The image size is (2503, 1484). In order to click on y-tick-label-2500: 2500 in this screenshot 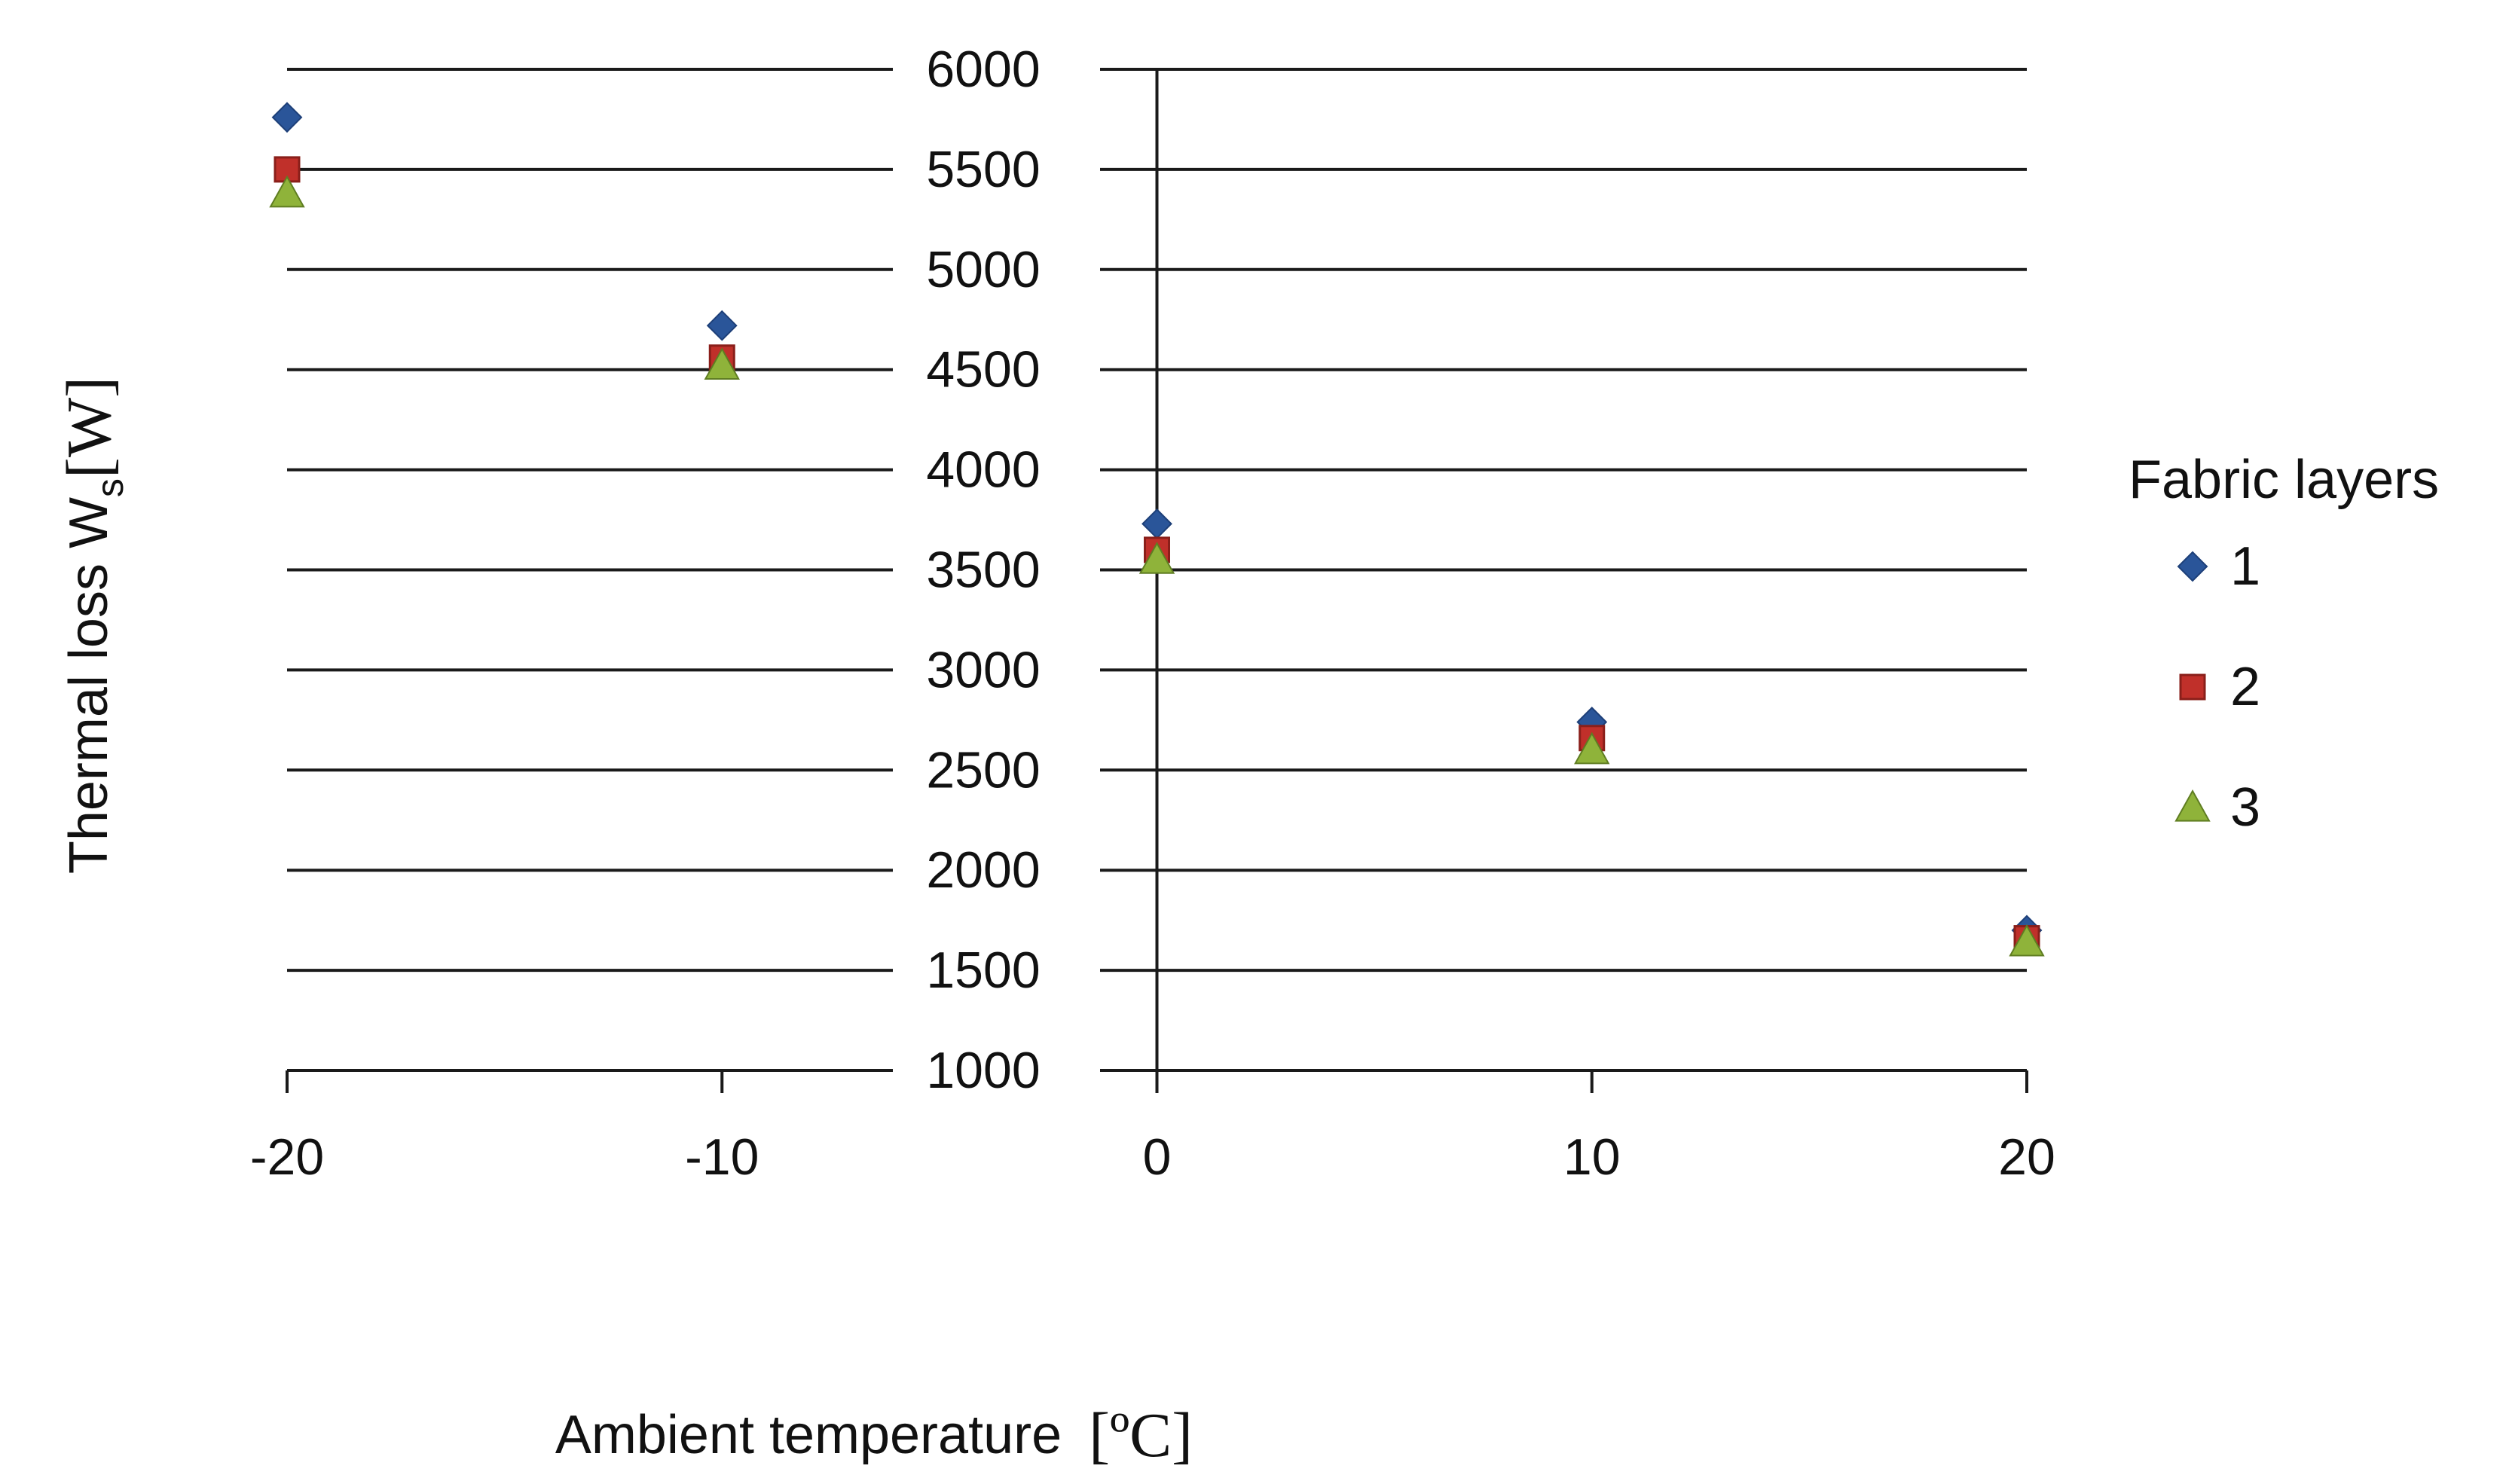, I will do `click(983, 769)`.